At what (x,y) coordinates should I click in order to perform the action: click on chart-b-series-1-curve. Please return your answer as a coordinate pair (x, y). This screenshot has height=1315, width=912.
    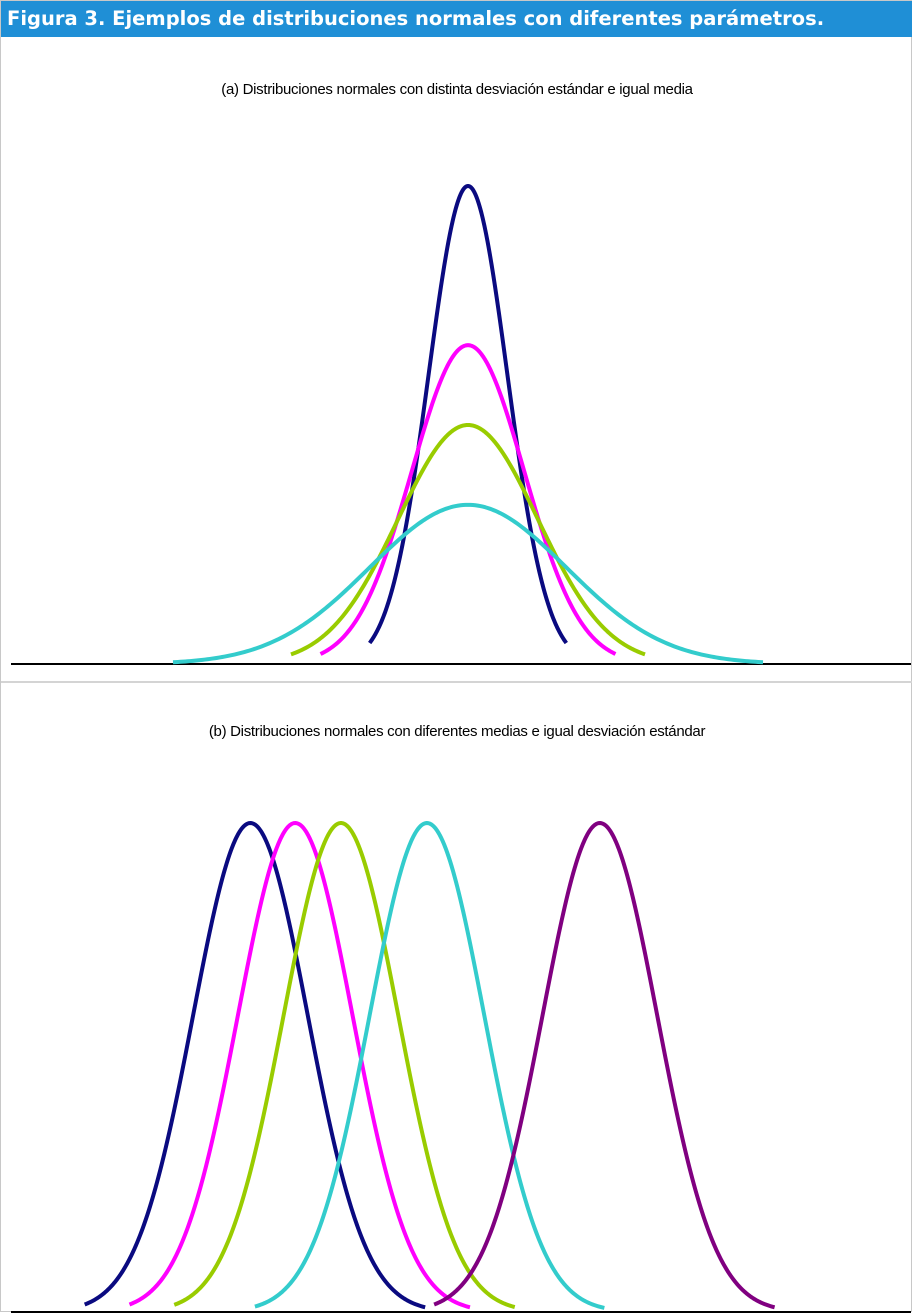
    Looking at the image, I should click on (254, 1065).